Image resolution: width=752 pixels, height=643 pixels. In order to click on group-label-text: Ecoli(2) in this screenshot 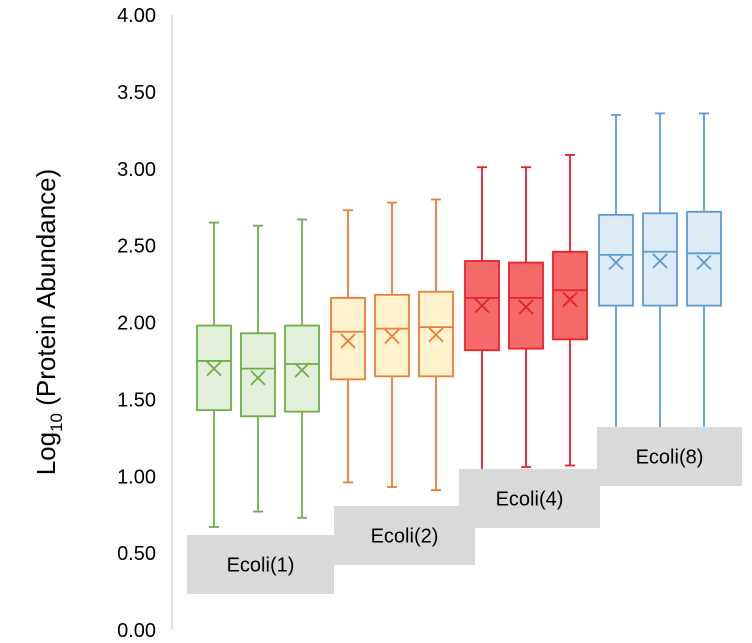, I will do `click(405, 537)`.